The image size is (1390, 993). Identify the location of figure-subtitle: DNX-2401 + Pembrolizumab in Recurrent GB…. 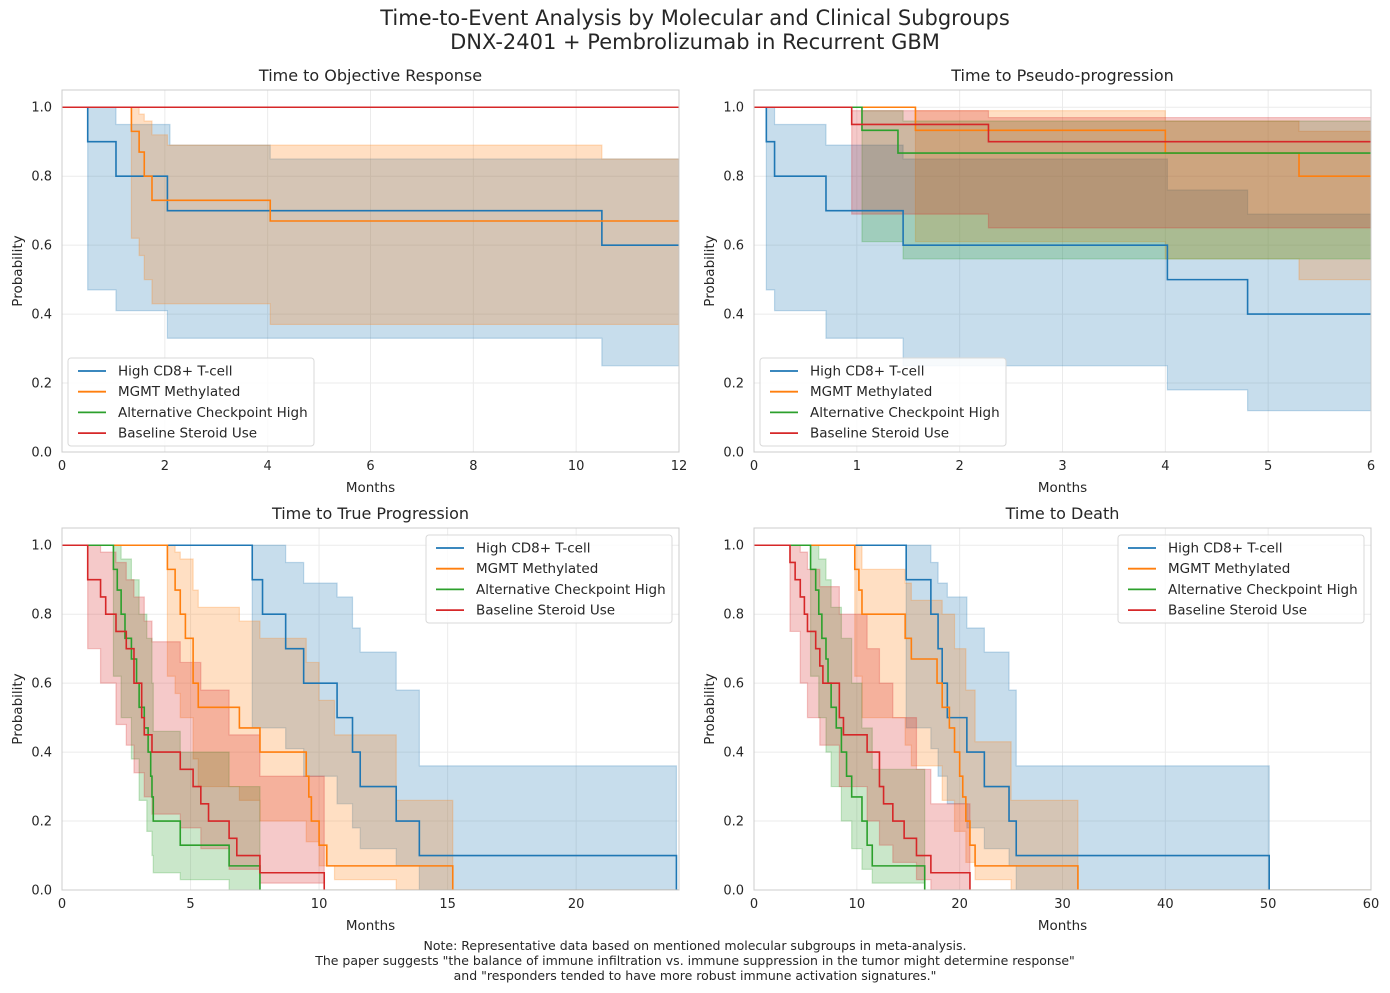
(695, 42).